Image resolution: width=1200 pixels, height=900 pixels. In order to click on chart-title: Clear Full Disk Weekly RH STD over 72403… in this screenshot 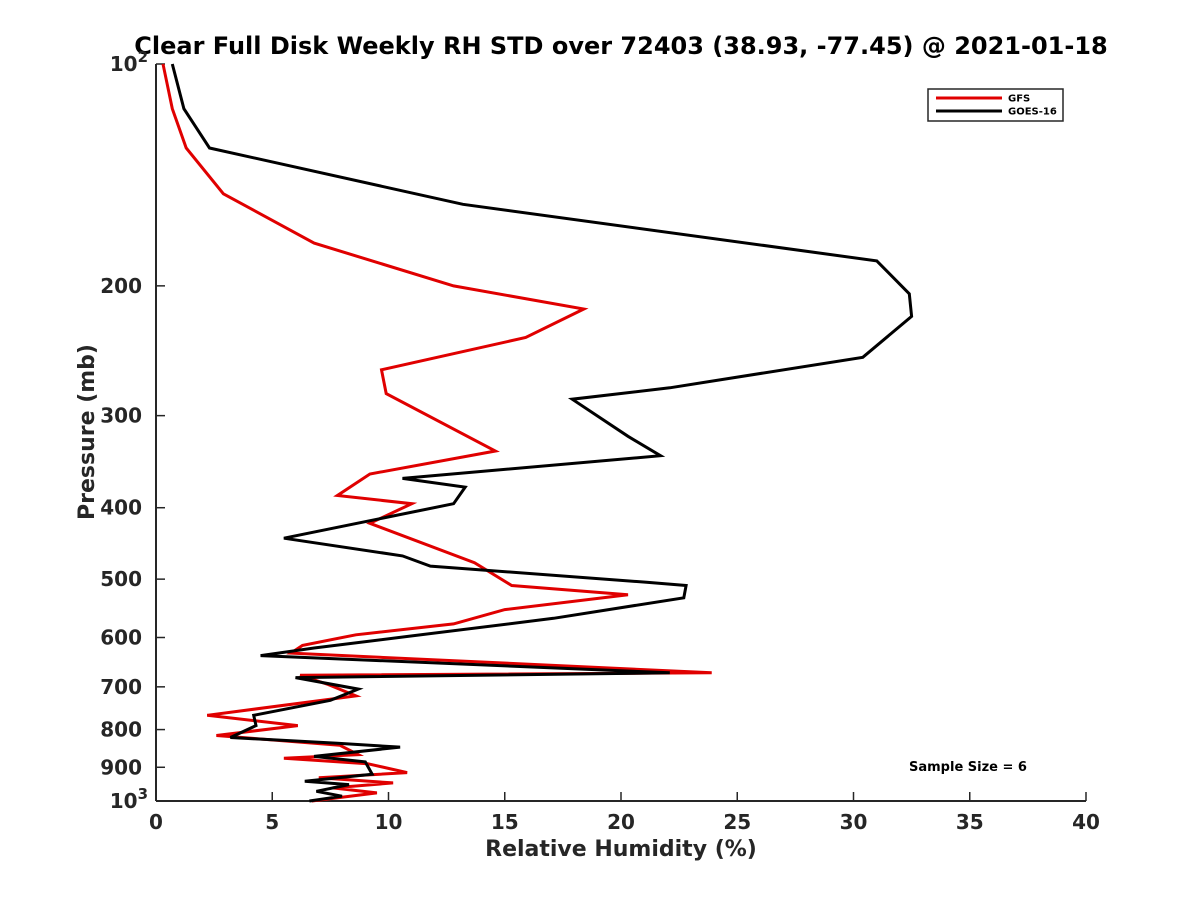, I will do `click(620, 46)`.